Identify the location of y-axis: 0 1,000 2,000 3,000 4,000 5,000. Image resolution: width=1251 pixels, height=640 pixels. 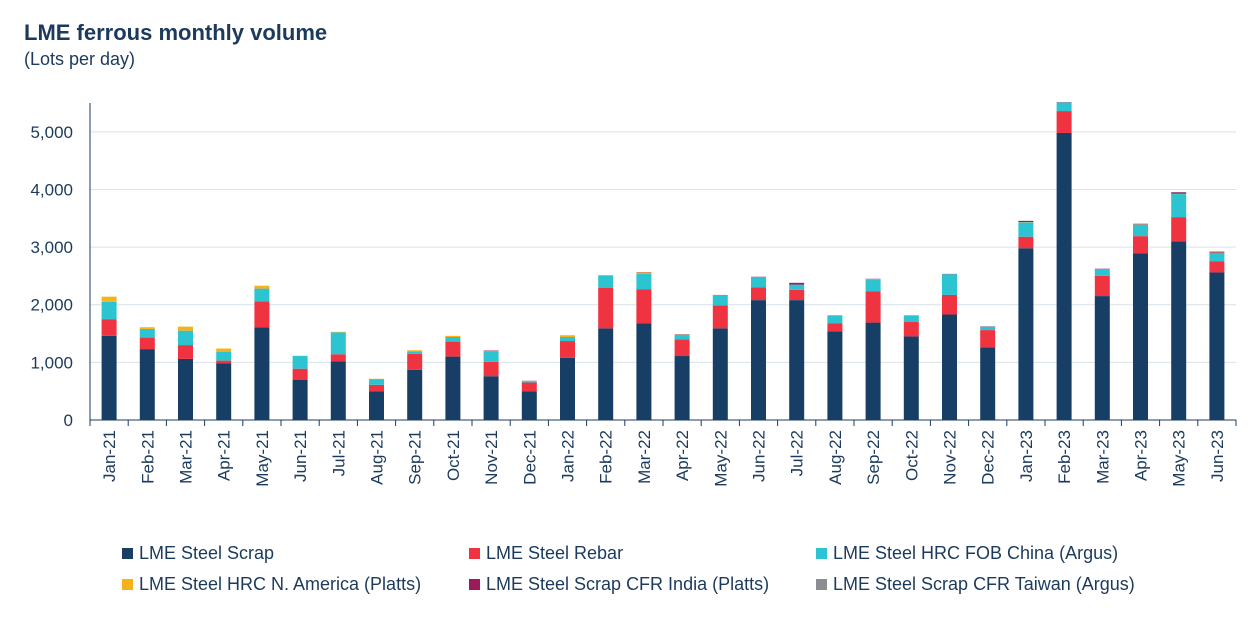
(60, 266).